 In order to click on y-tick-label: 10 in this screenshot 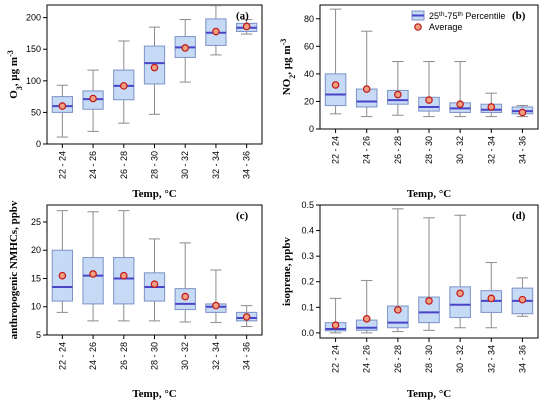, I will do `click(36, 307)`.